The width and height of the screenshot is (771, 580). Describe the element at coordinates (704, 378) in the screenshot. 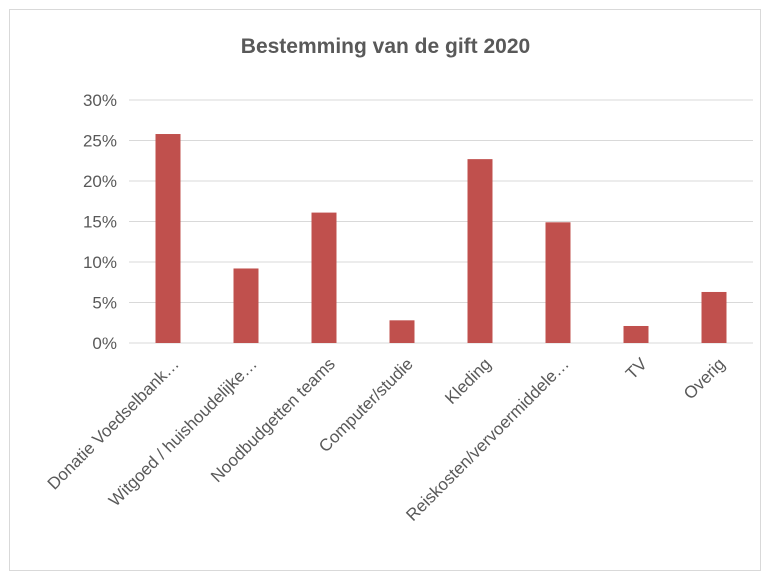

I see `x-tick-label: Overig` at that location.